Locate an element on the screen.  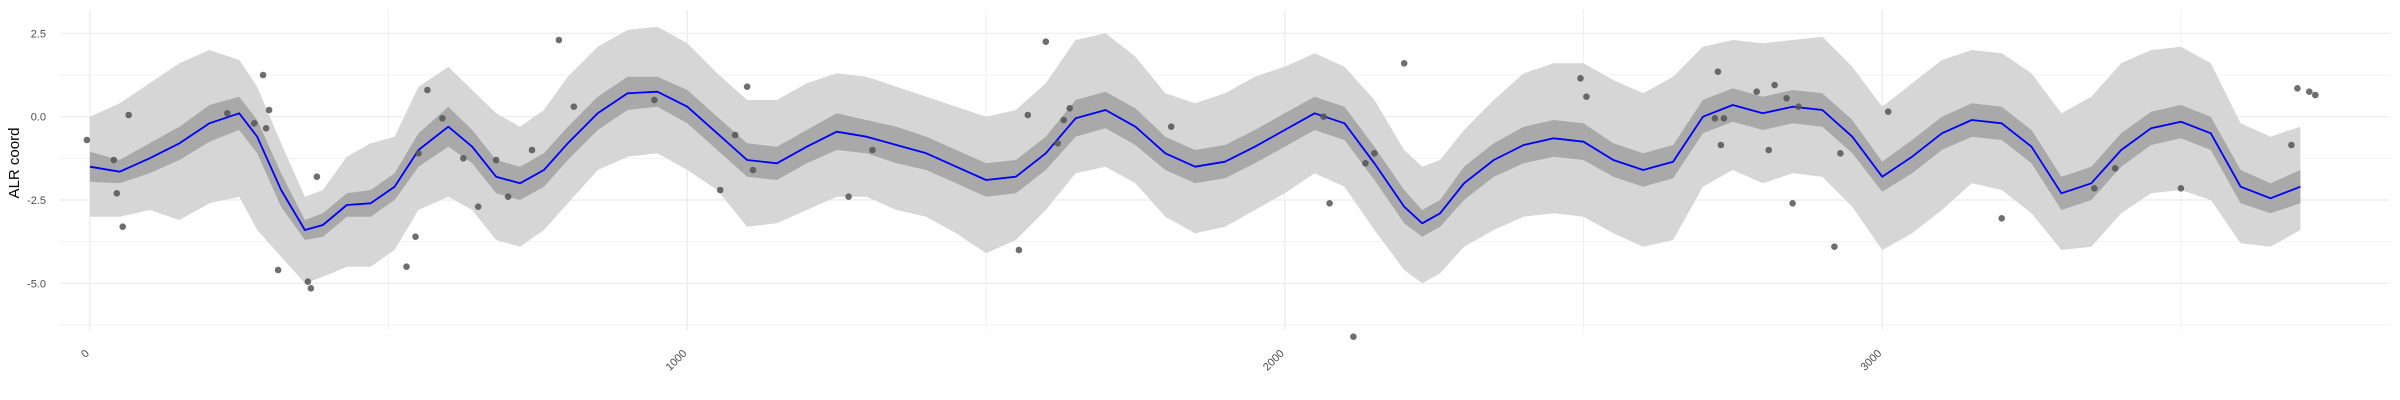
y-axis-title: ALR coord is located at coordinates (14, 163).